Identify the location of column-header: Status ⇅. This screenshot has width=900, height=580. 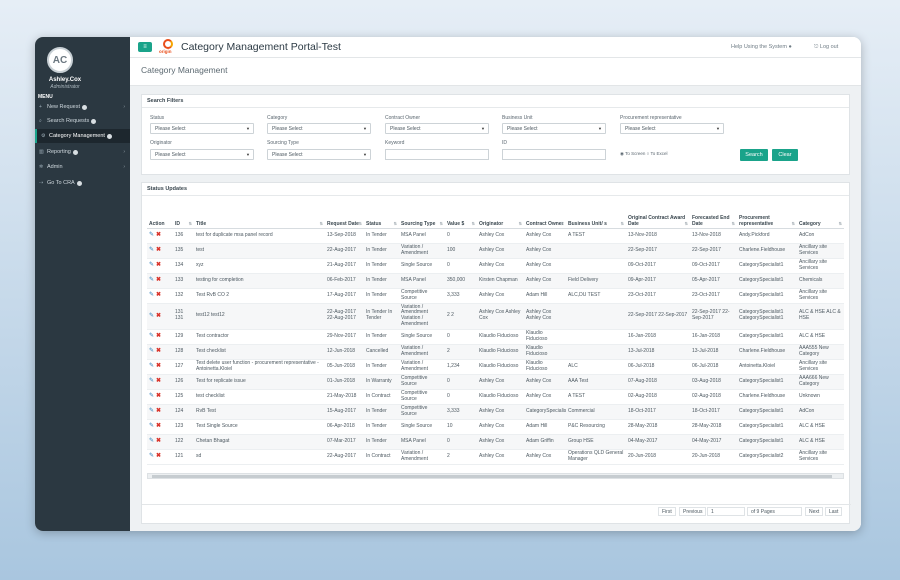
(381, 216).